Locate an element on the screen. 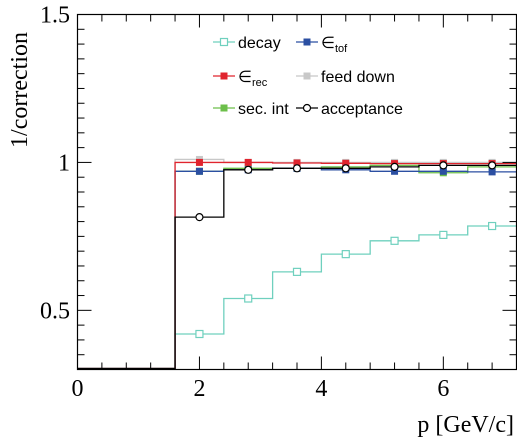 This screenshot has width=517, height=440. y-tick-label: 0.5 is located at coordinates (55, 311).